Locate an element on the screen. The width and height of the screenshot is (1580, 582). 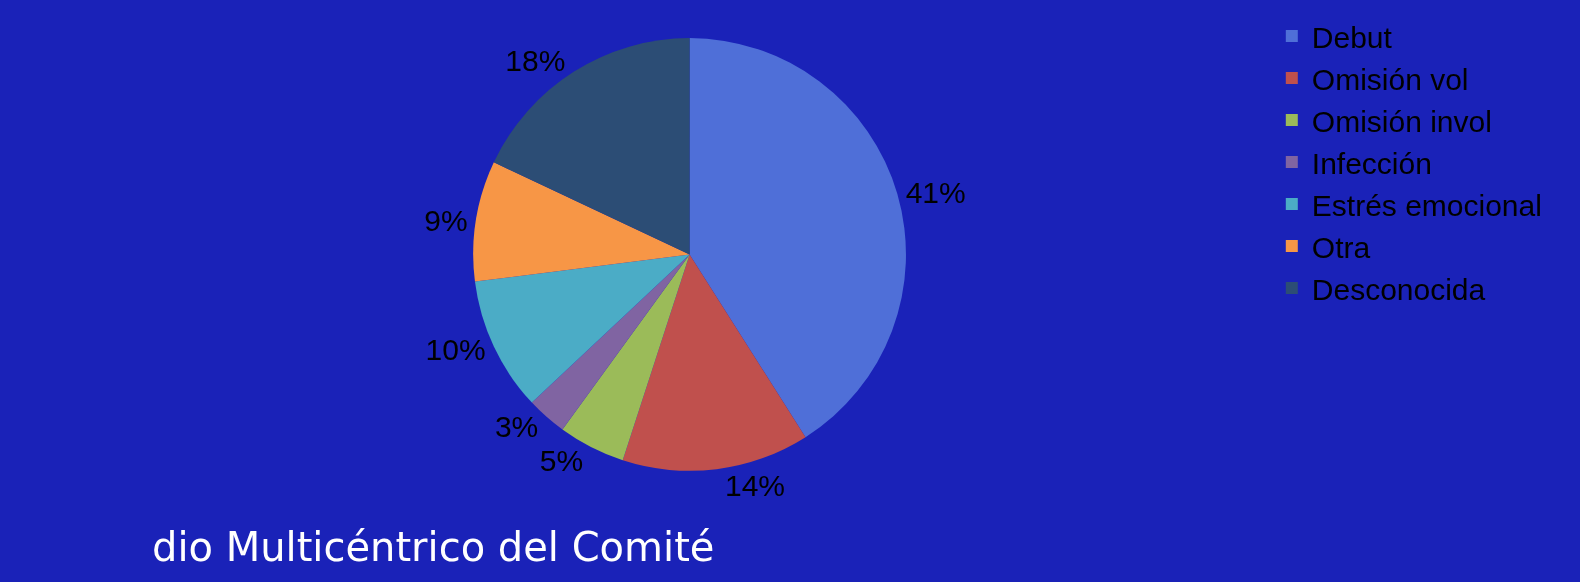
legend-label: Debut is located at coordinates (1352, 37).